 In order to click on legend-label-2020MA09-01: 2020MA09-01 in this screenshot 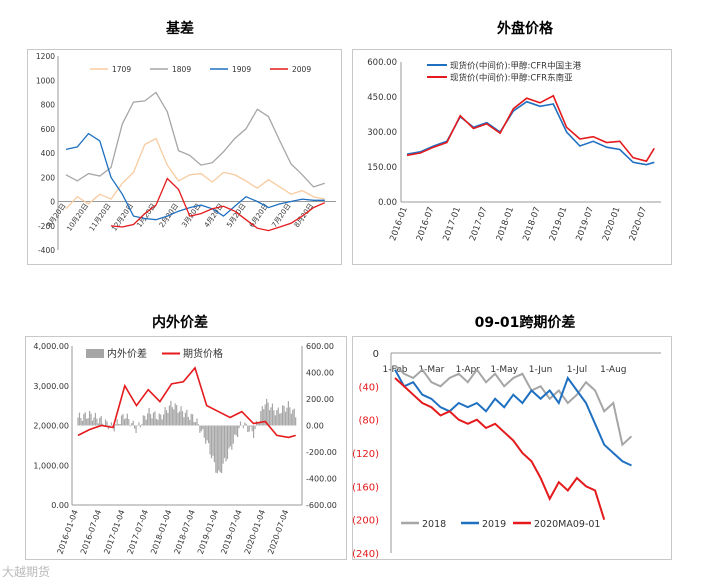, I will do `click(567, 524)`.